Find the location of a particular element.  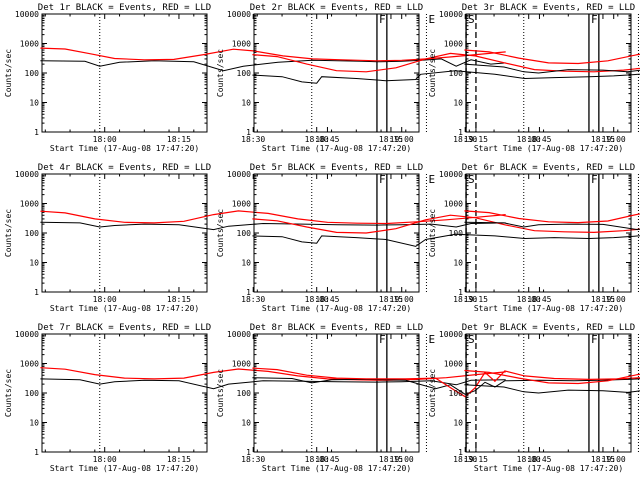

panel-title: Det 7r BLACK = Events, RED = LLD is located at coordinates (124, 328).